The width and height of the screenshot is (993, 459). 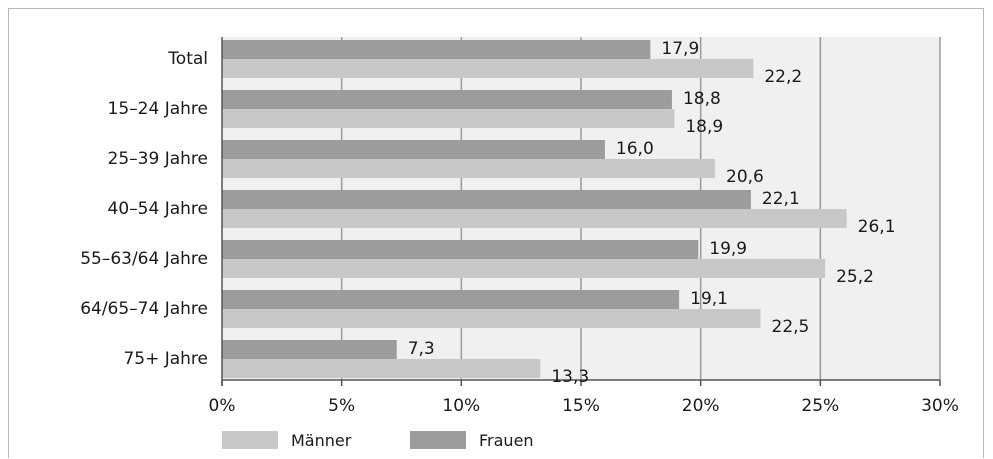 What do you see at coordinates (378, 440) in the screenshot?
I see `legend: Männer Frauen` at bounding box center [378, 440].